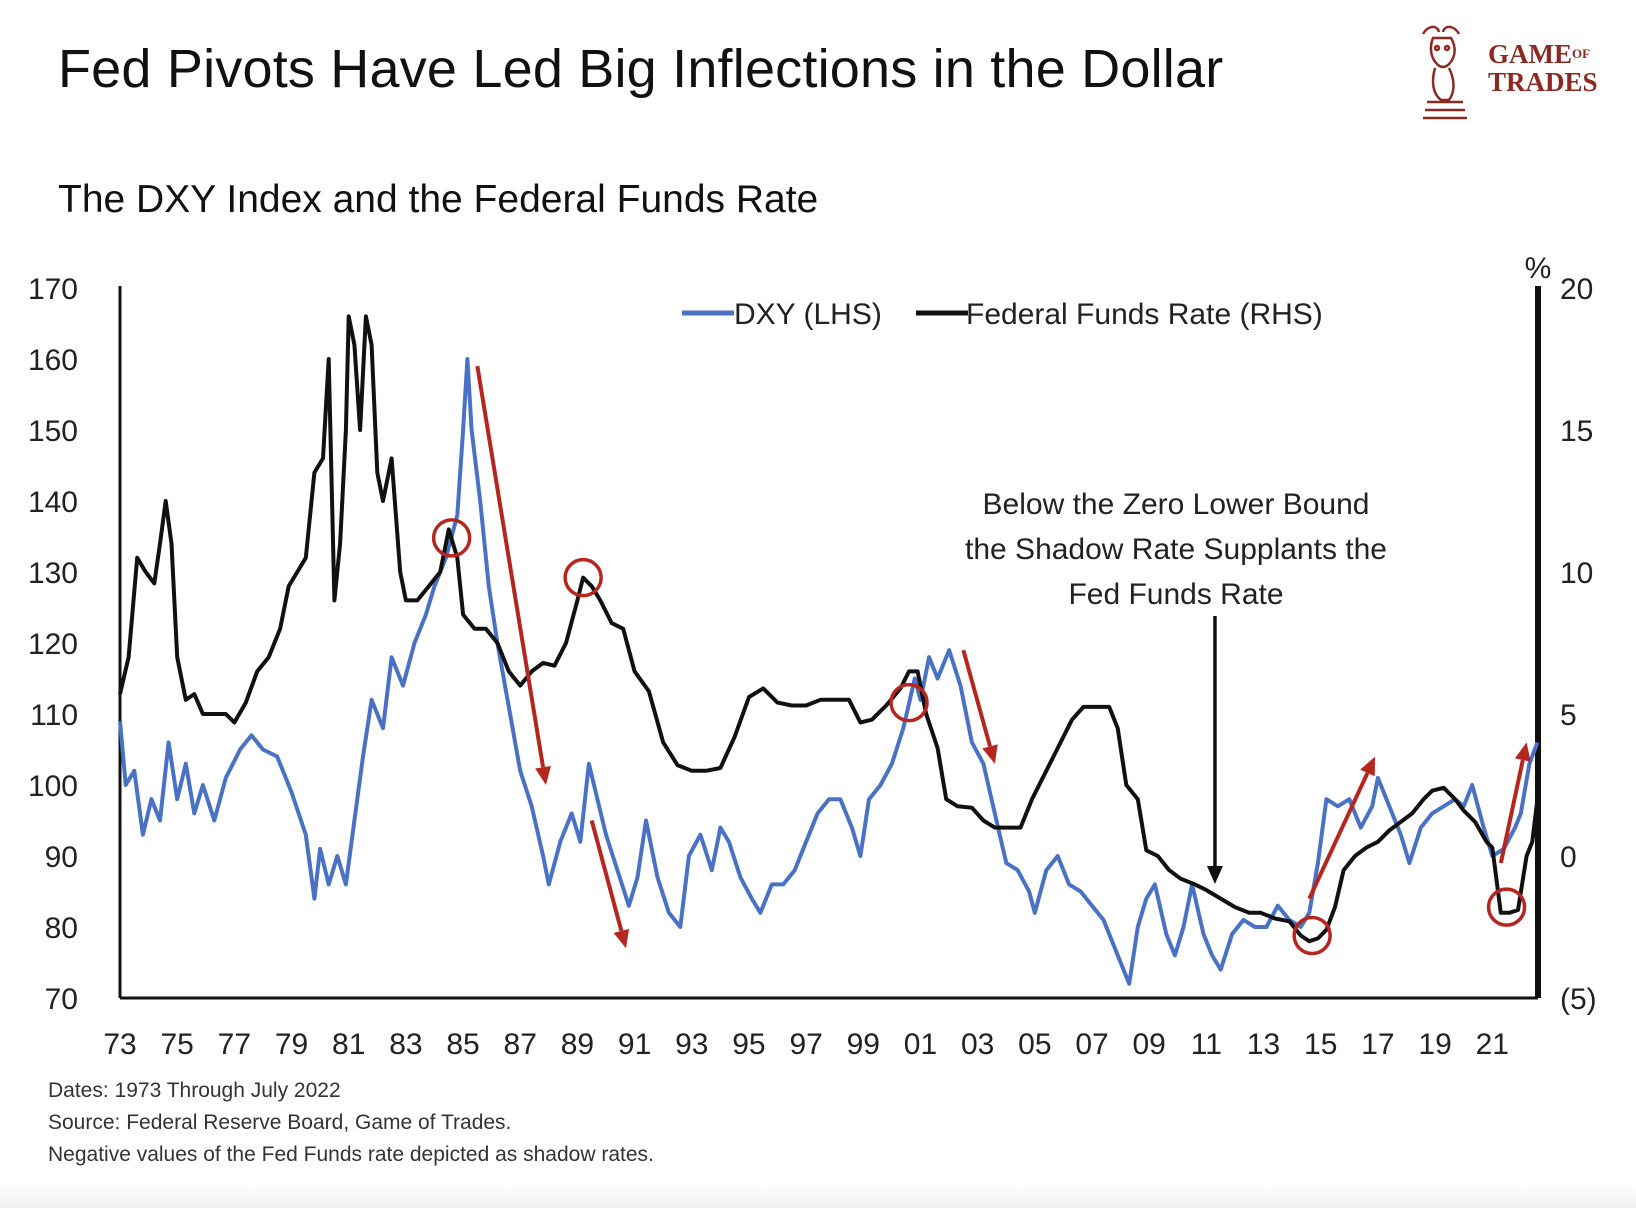 This screenshot has width=1636, height=1208. I want to click on logo-text-trades: TRADES, so click(1543, 82).